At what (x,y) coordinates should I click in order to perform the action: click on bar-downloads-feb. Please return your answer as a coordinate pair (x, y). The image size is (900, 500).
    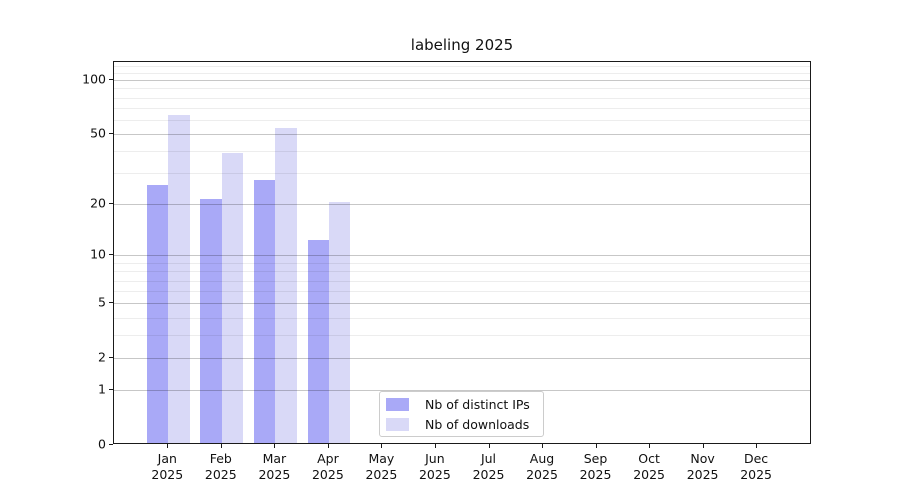
    Looking at the image, I should click on (232, 298).